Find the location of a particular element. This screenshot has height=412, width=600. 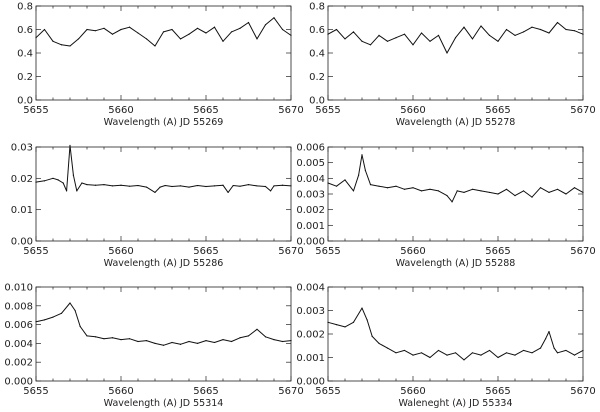

x-axis-label: Wavelength (A) JD 55286 is located at coordinates (164, 263).